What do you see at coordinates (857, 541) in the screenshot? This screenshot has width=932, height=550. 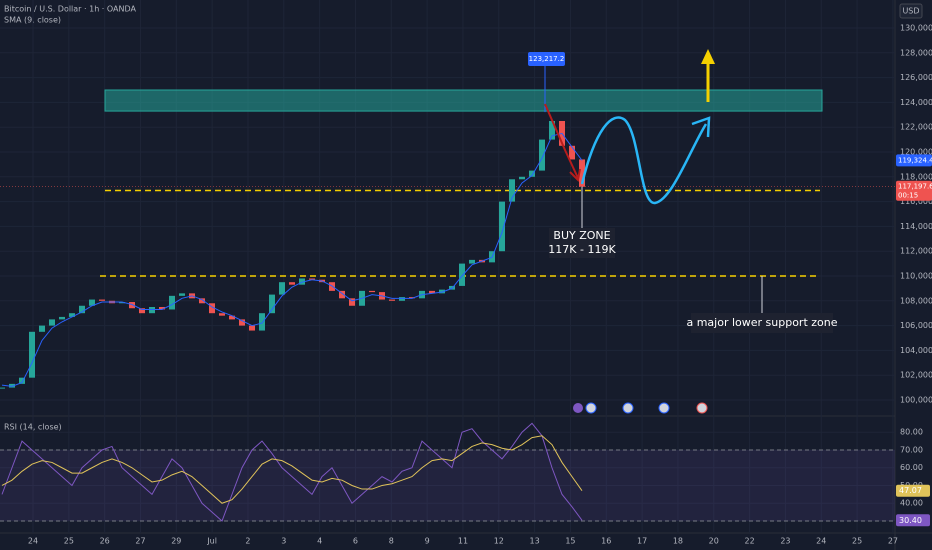 I see `time-label: 25` at bounding box center [857, 541].